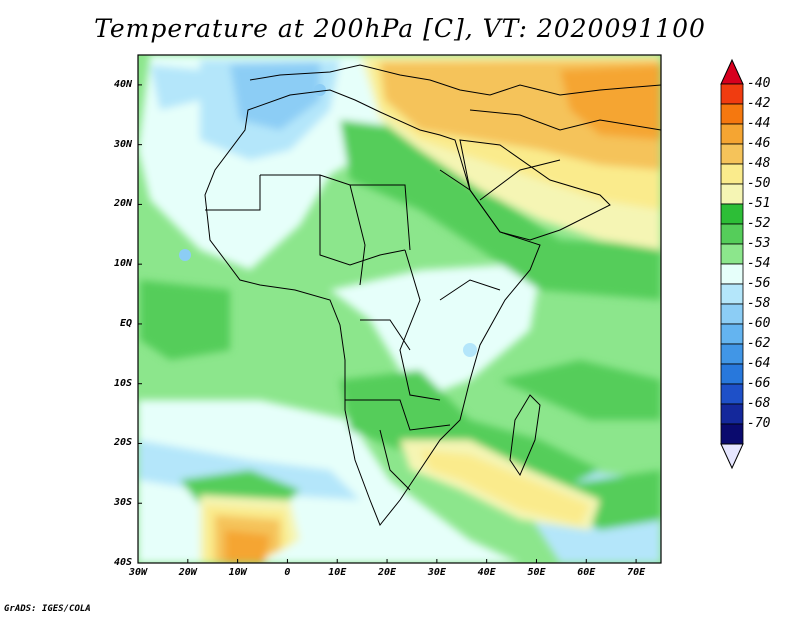 This screenshot has width=800, height=618. Describe the element at coordinates (337, 572) in the screenshot. I see `lon-label: 10E` at that location.